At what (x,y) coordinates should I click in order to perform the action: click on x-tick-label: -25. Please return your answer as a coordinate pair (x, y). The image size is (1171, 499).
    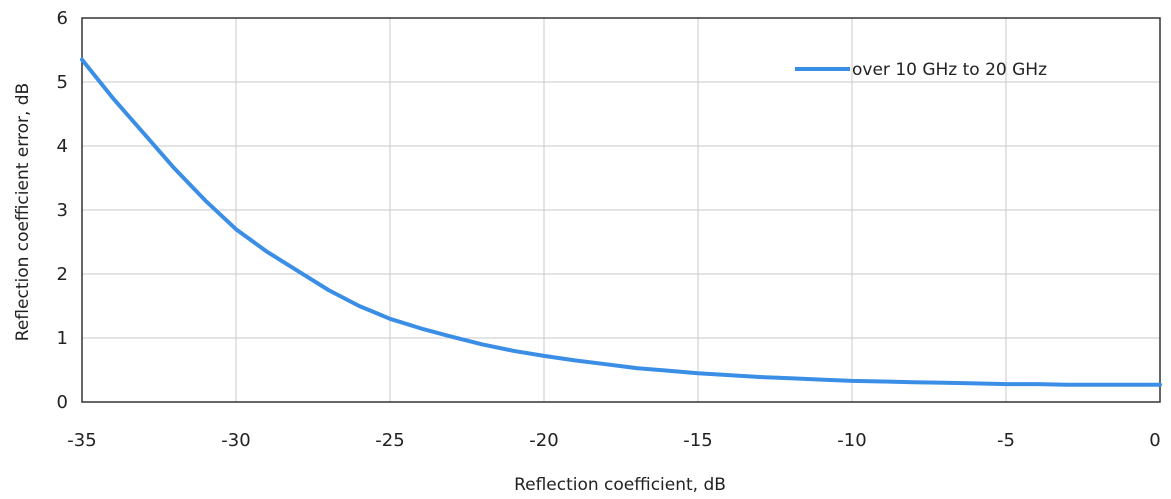
    Looking at the image, I should click on (389, 440).